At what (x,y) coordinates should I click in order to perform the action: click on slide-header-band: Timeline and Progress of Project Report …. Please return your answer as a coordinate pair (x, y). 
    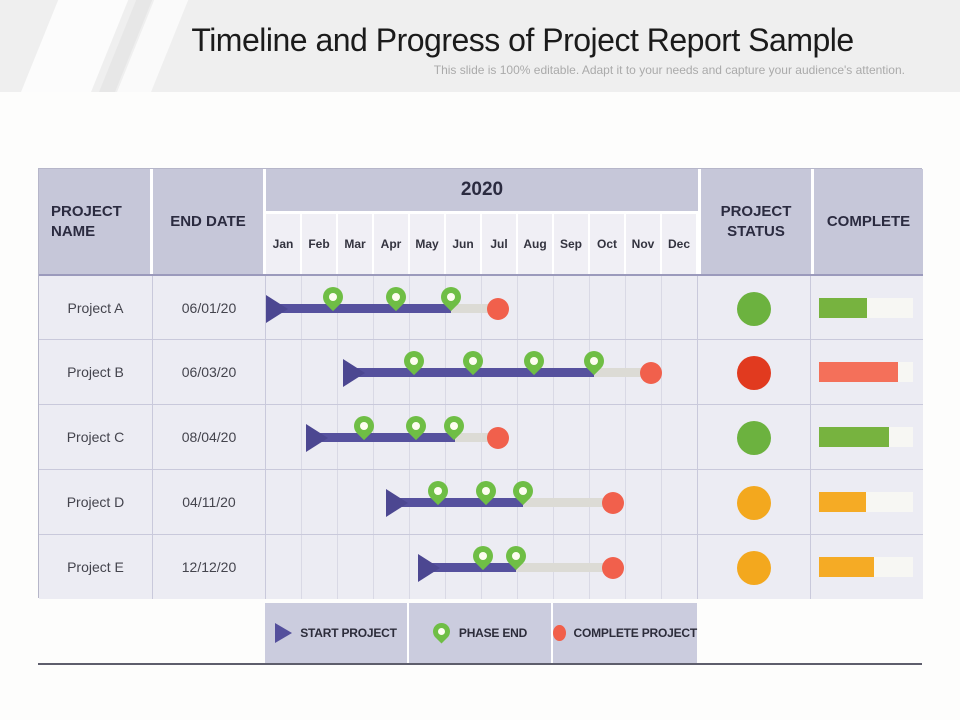
    Looking at the image, I should click on (480, 46).